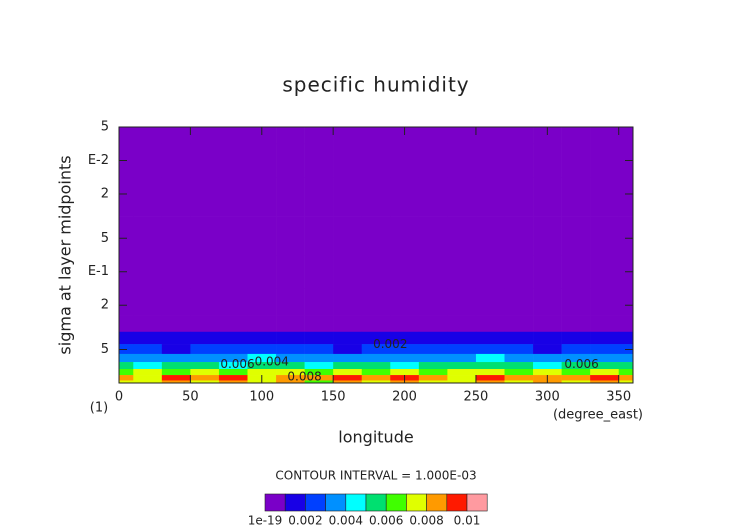 Image resolution: width=752 pixels, height=532 pixels. I want to click on x-tick-label: 50, so click(190, 397).